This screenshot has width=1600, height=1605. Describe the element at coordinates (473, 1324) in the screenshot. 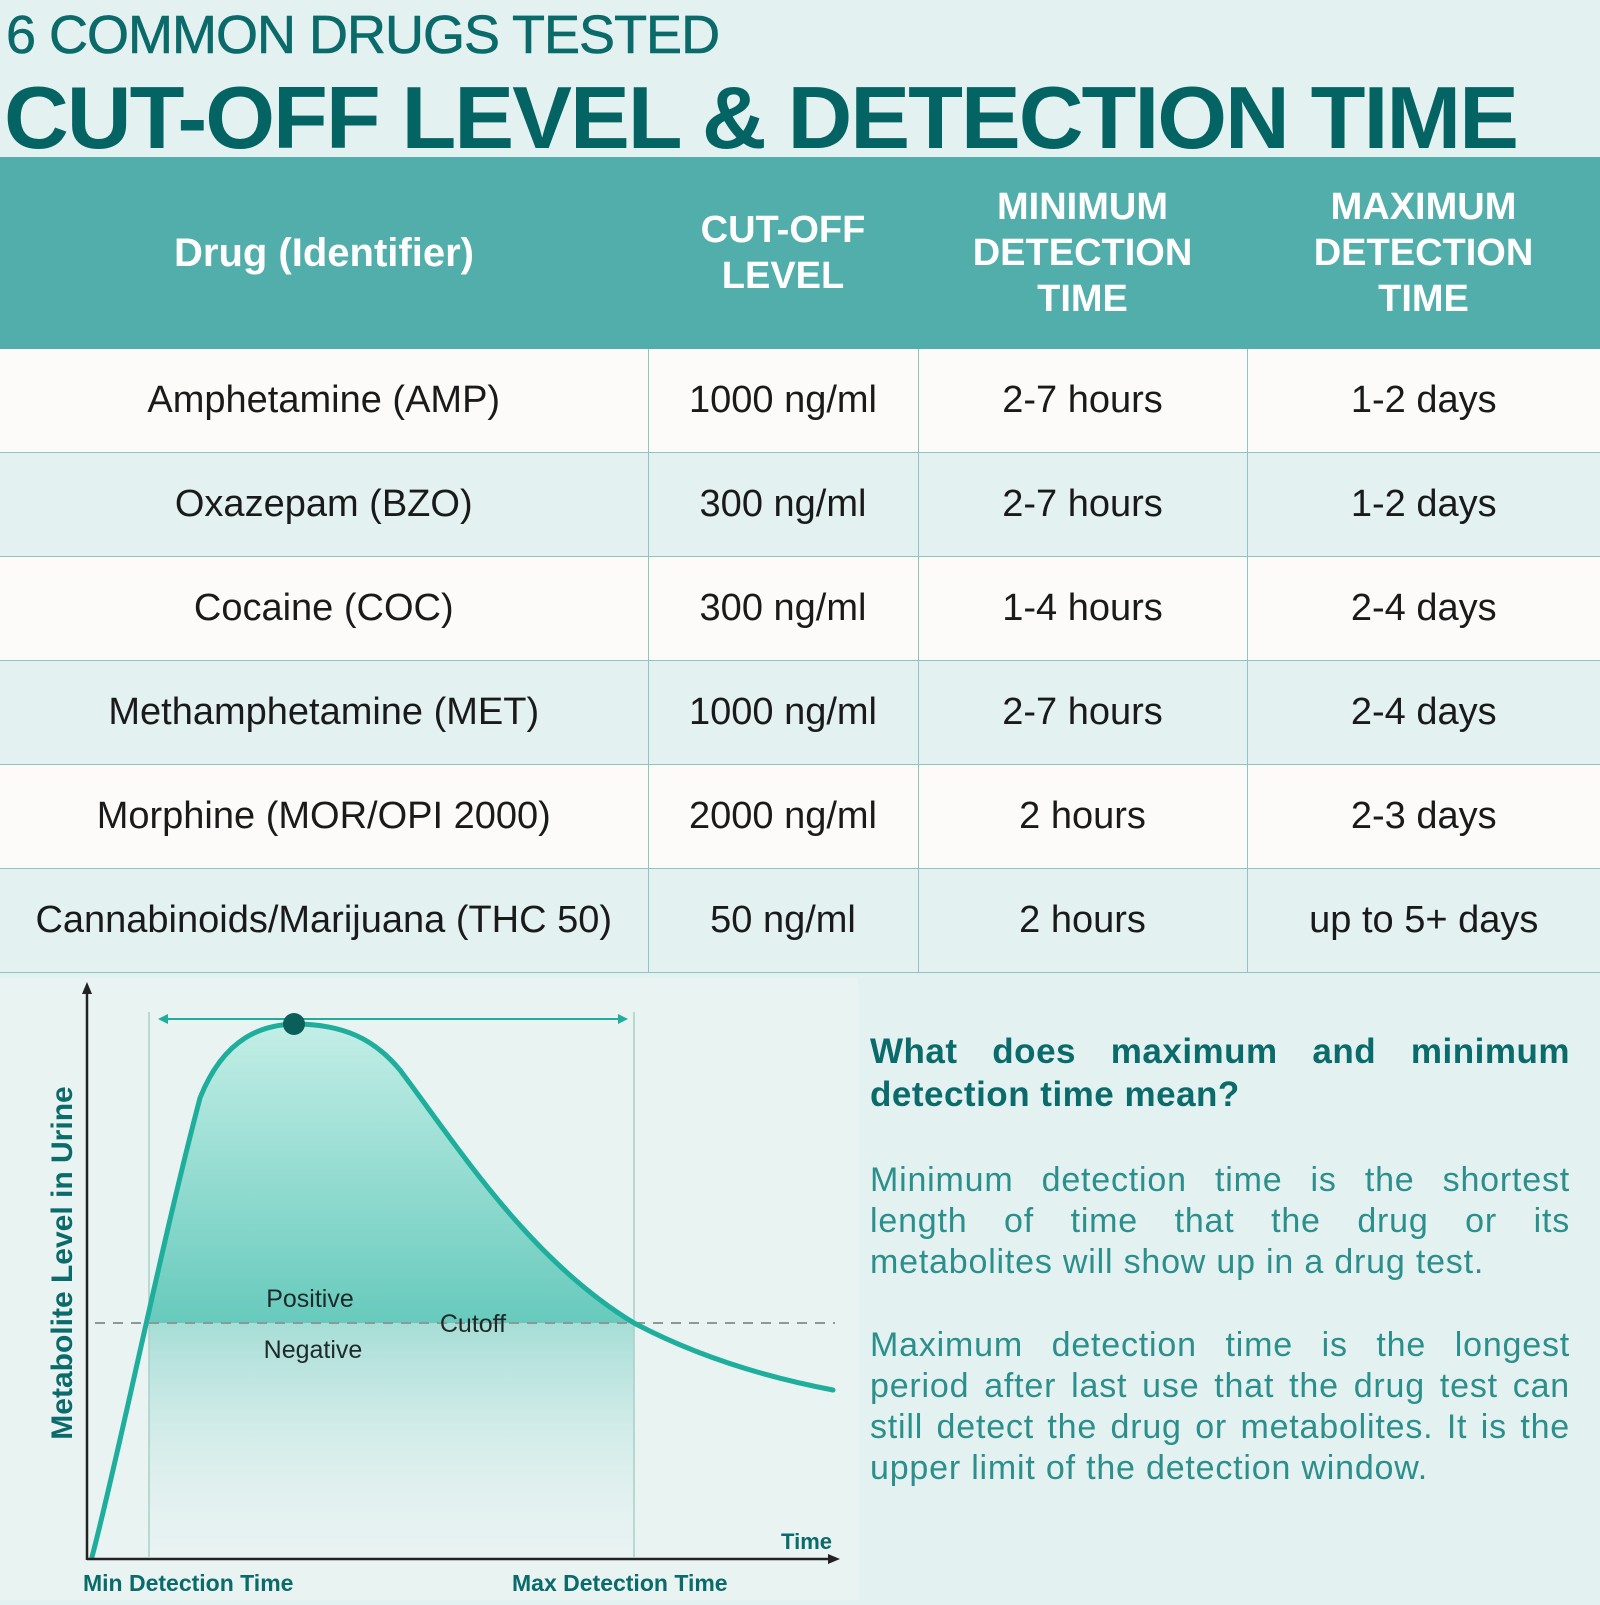

I see `cutoff-label: Cutoff` at that location.